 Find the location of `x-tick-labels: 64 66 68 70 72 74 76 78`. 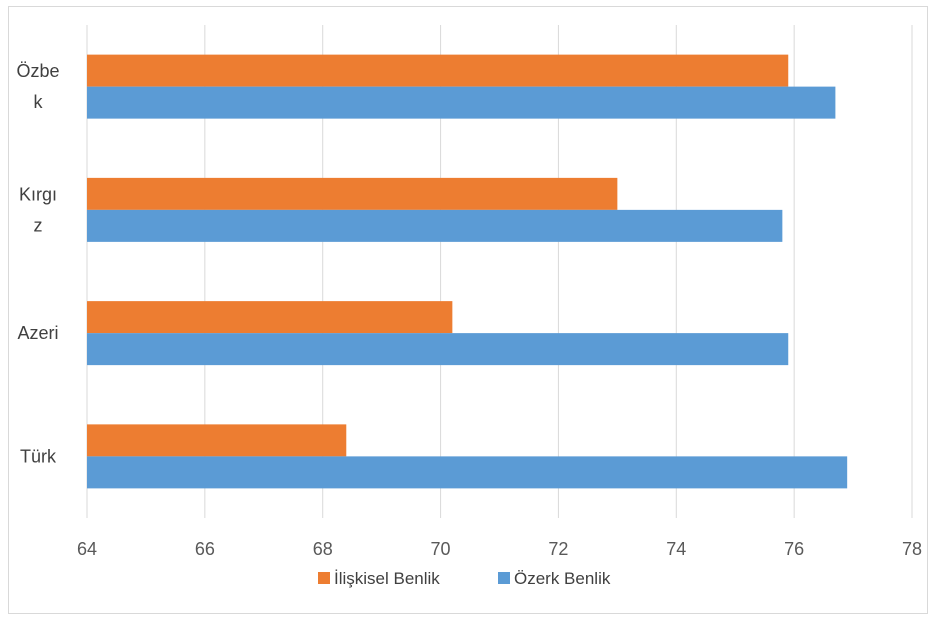

x-tick-labels: 64 66 68 70 72 74 76 78 is located at coordinates (499, 549).